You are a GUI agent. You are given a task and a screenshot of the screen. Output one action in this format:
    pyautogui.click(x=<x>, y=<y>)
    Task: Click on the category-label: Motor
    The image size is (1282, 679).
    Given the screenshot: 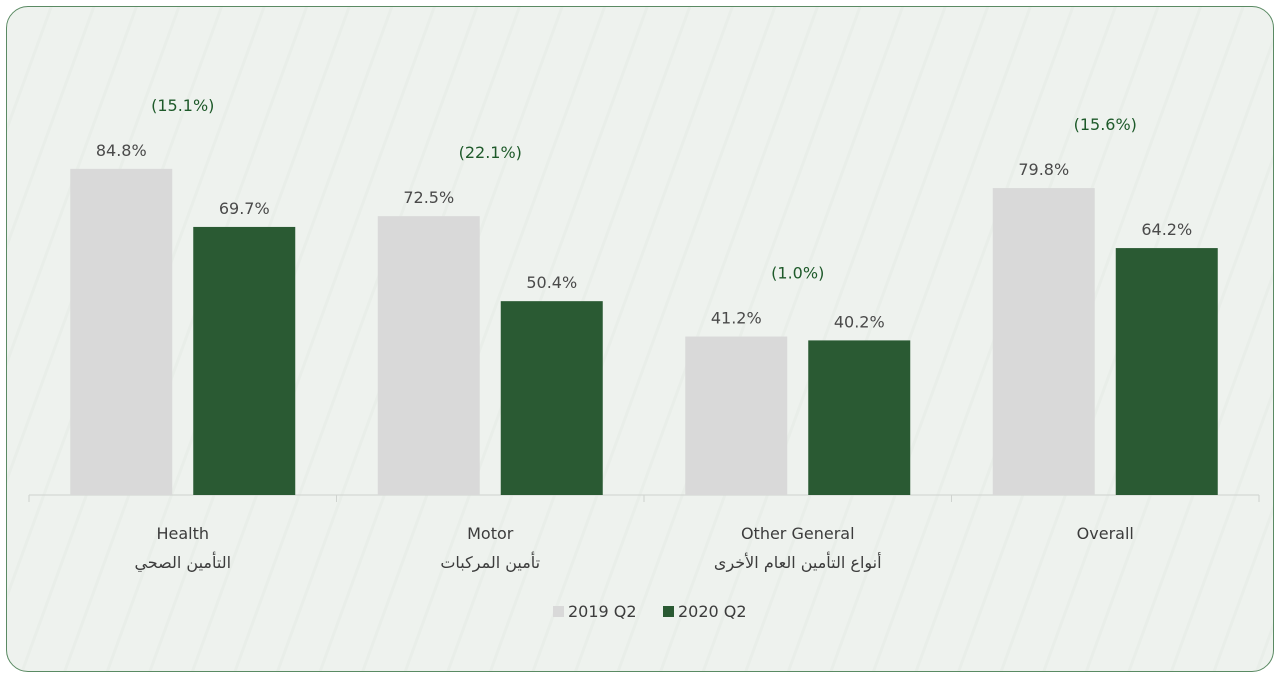 What is the action you would take?
    pyautogui.click(x=490, y=533)
    